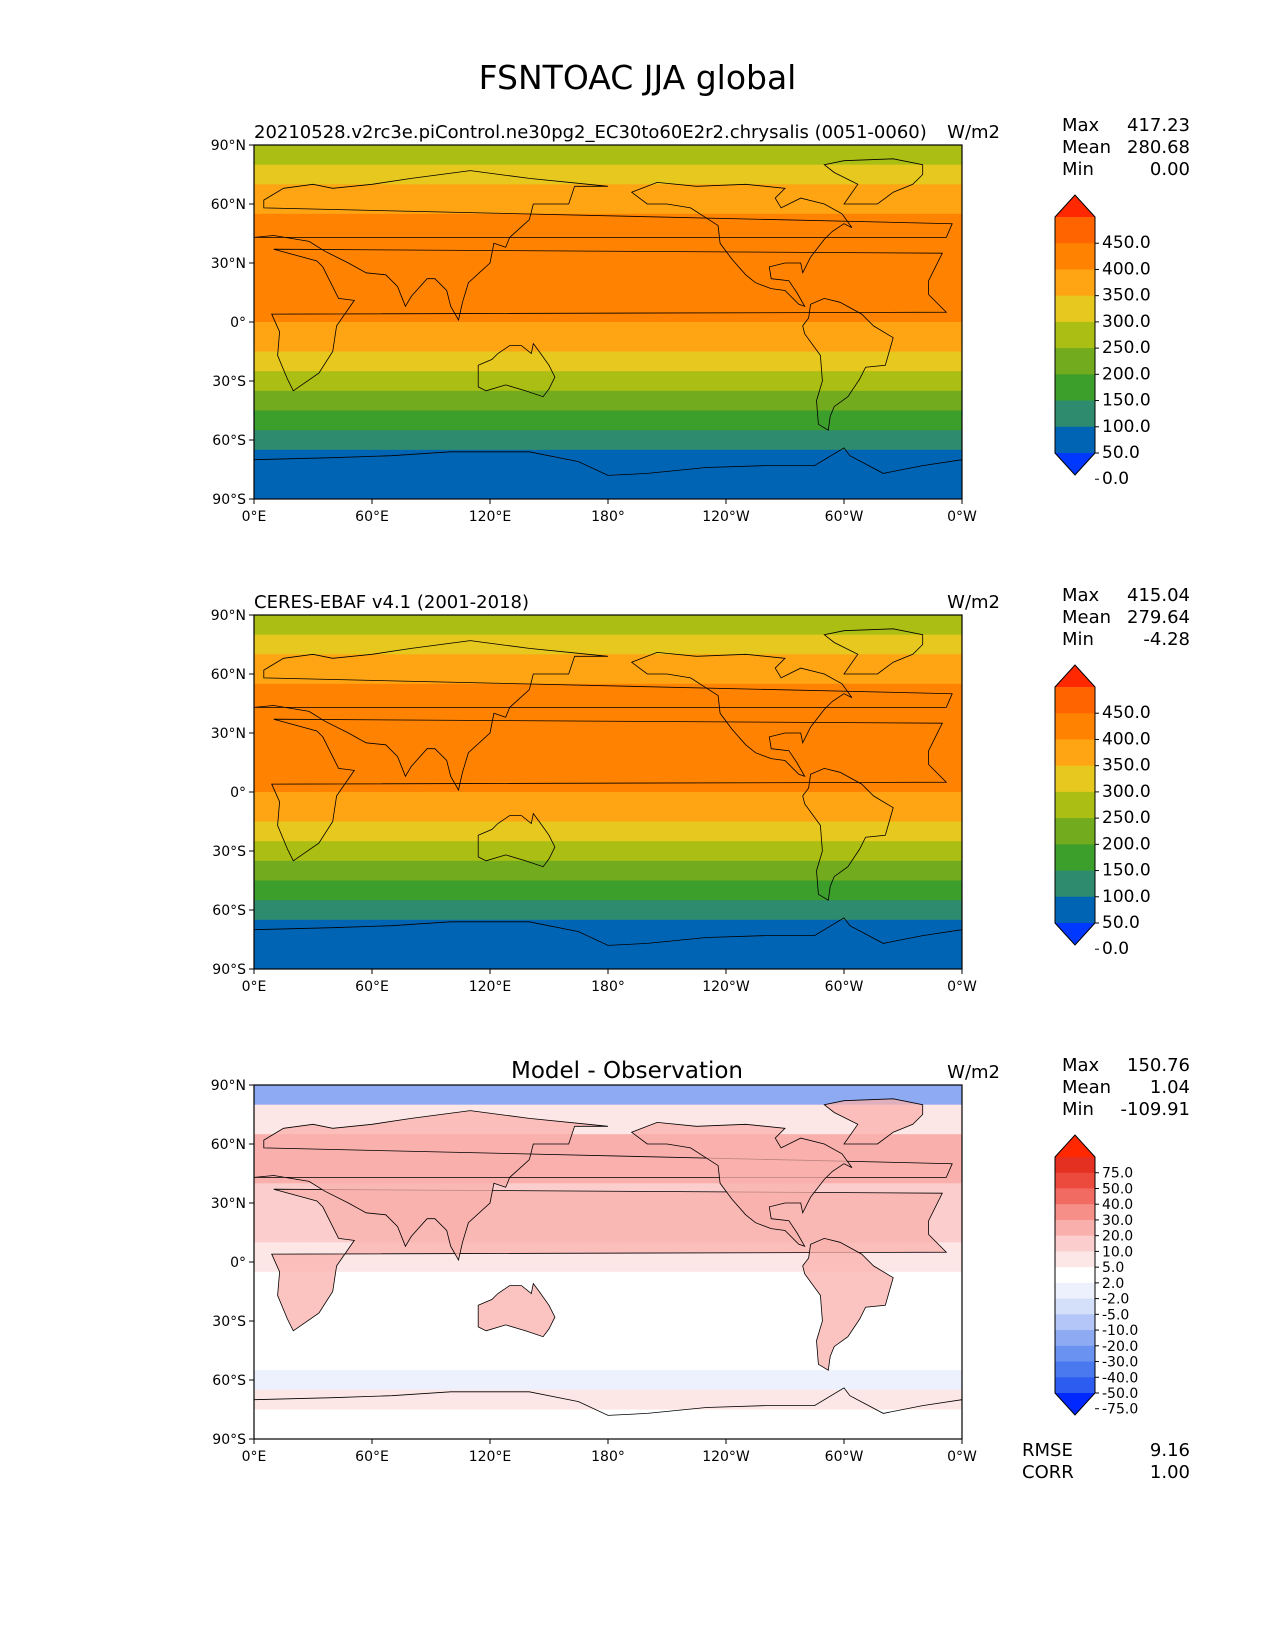 Image resolution: width=1275 pixels, height=1650 pixels. I want to click on lat-tick-label: 90°S, so click(229, 500).